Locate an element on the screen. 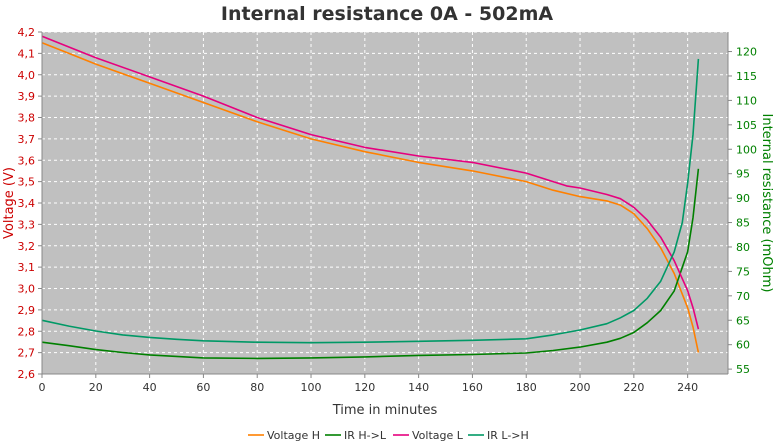  legend-label: Voltage L is located at coordinates (438, 435).